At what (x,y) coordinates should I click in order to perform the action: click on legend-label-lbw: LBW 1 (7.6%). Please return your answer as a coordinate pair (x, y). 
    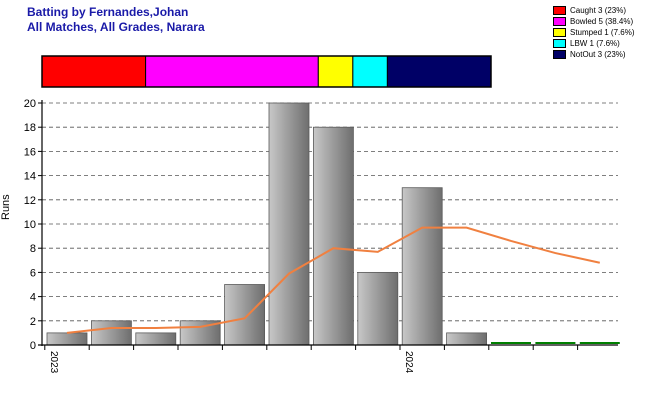
    Looking at the image, I should click on (595, 43).